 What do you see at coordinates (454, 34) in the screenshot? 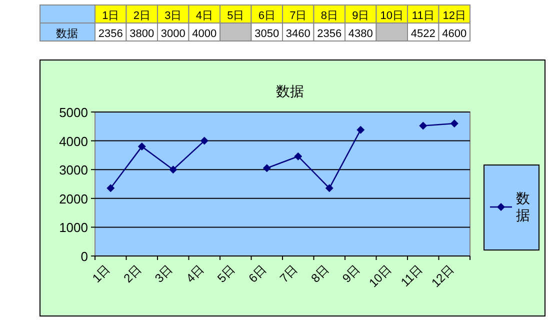
I see `data-label: 4600` at bounding box center [454, 34].